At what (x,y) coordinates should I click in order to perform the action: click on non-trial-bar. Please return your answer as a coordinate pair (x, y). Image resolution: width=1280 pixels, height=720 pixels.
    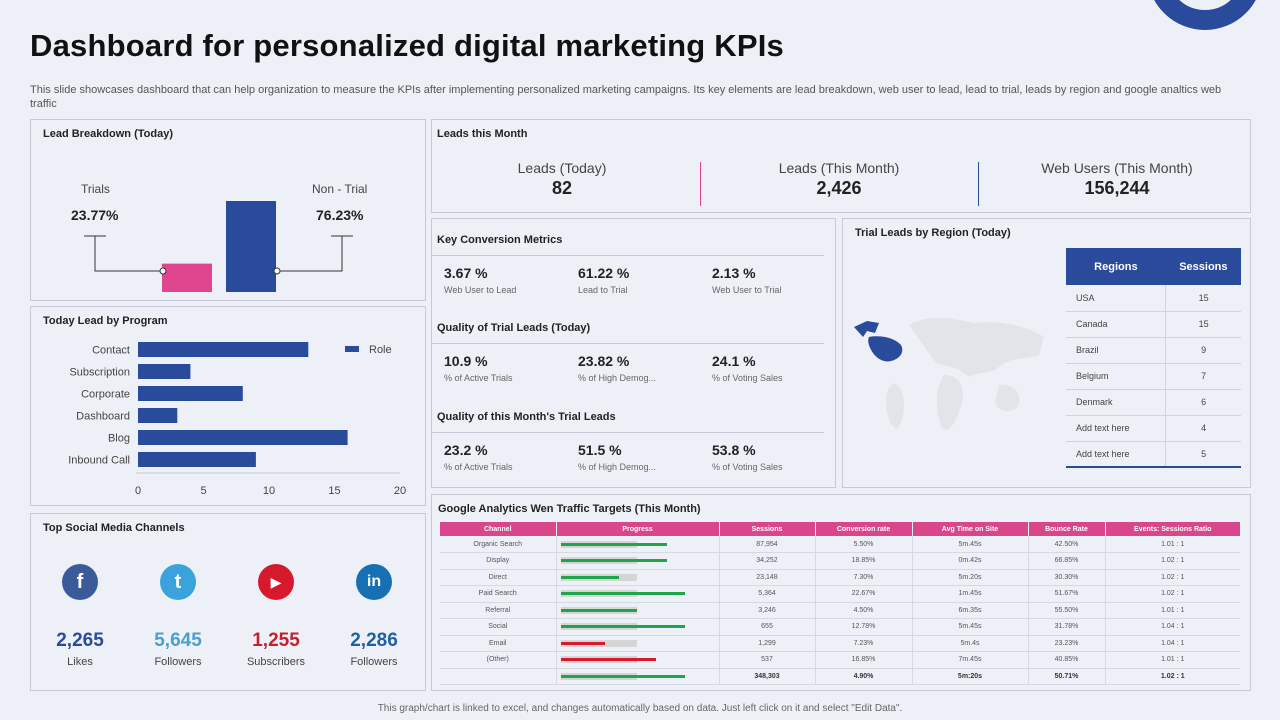
    Looking at the image, I should click on (251, 246).